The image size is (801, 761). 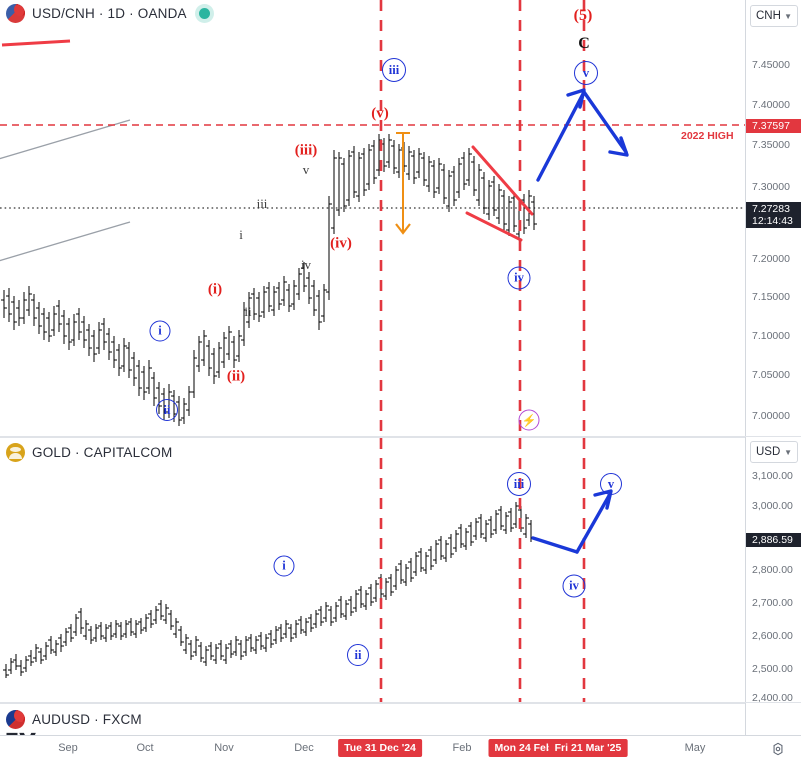 I want to click on wave-label-iii-paren: (iii), so click(x=306, y=150).